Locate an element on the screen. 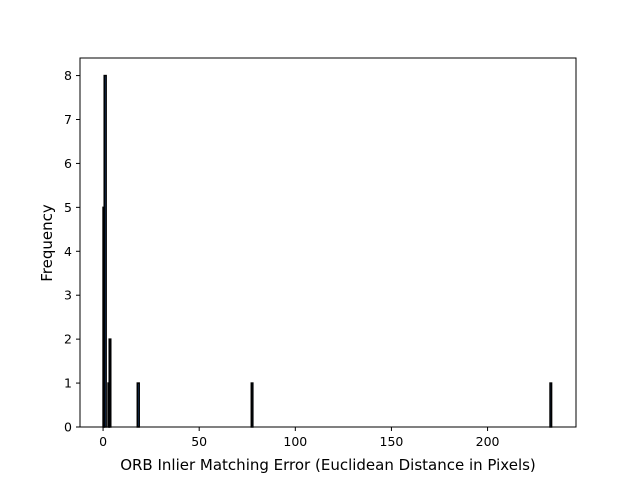 This screenshot has height=480, width=640. y-tick-label: 8 is located at coordinates (68, 75).